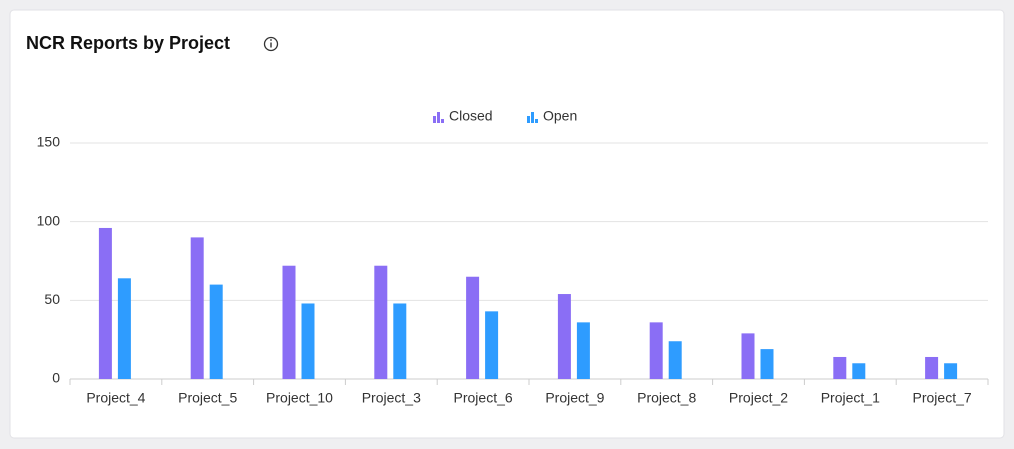 This screenshot has width=1014, height=449. What do you see at coordinates (574, 398) in the screenshot?
I see `x-tick-label: Project_9` at bounding box center [574, 398].